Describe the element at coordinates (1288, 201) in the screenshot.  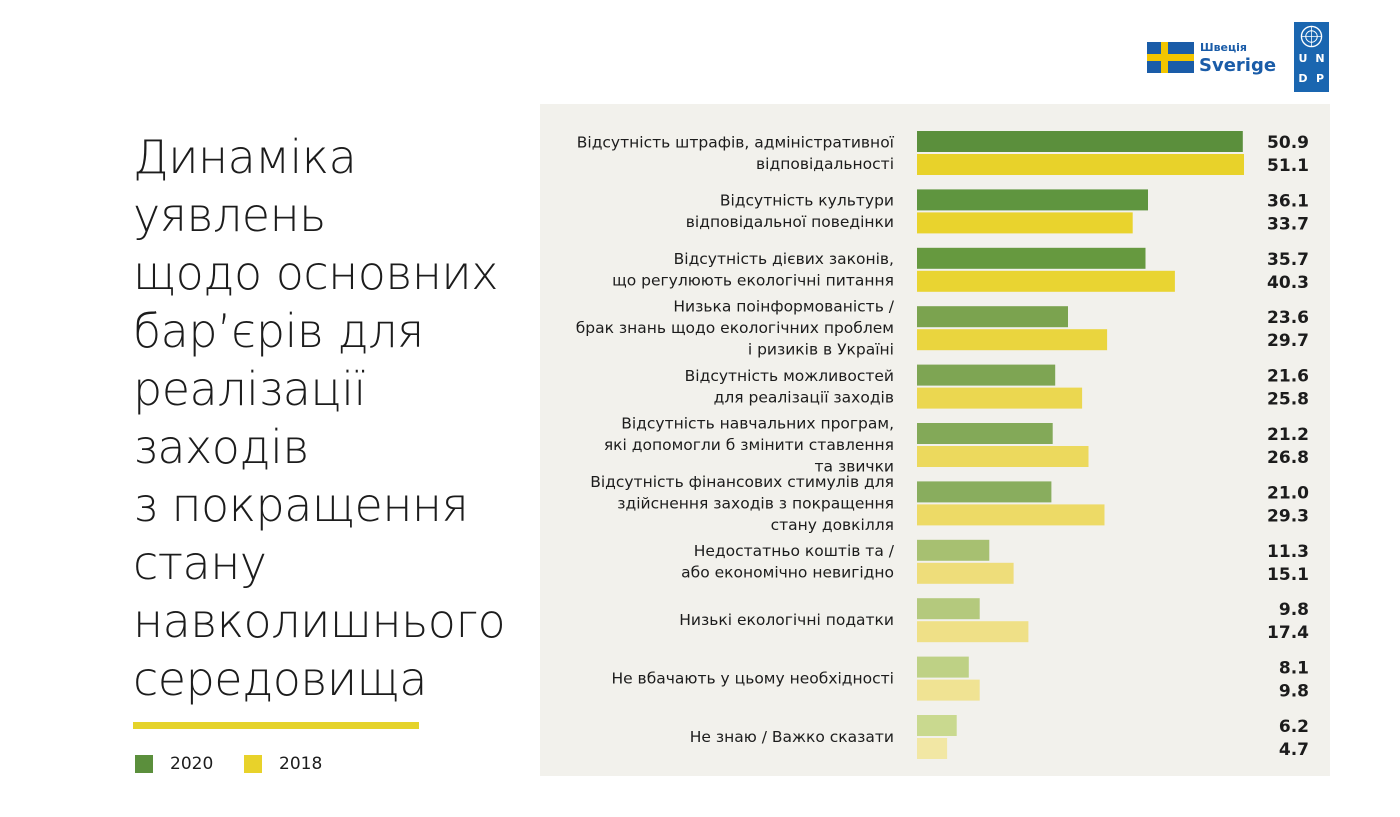
I see `value-label-2020: 36.1` at that location.